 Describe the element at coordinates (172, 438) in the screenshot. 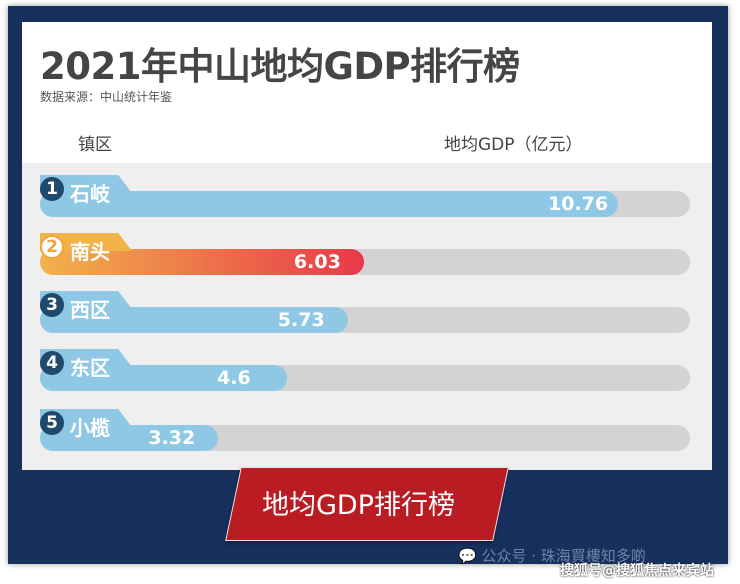

I see `bar-value: 3.32` at that location.